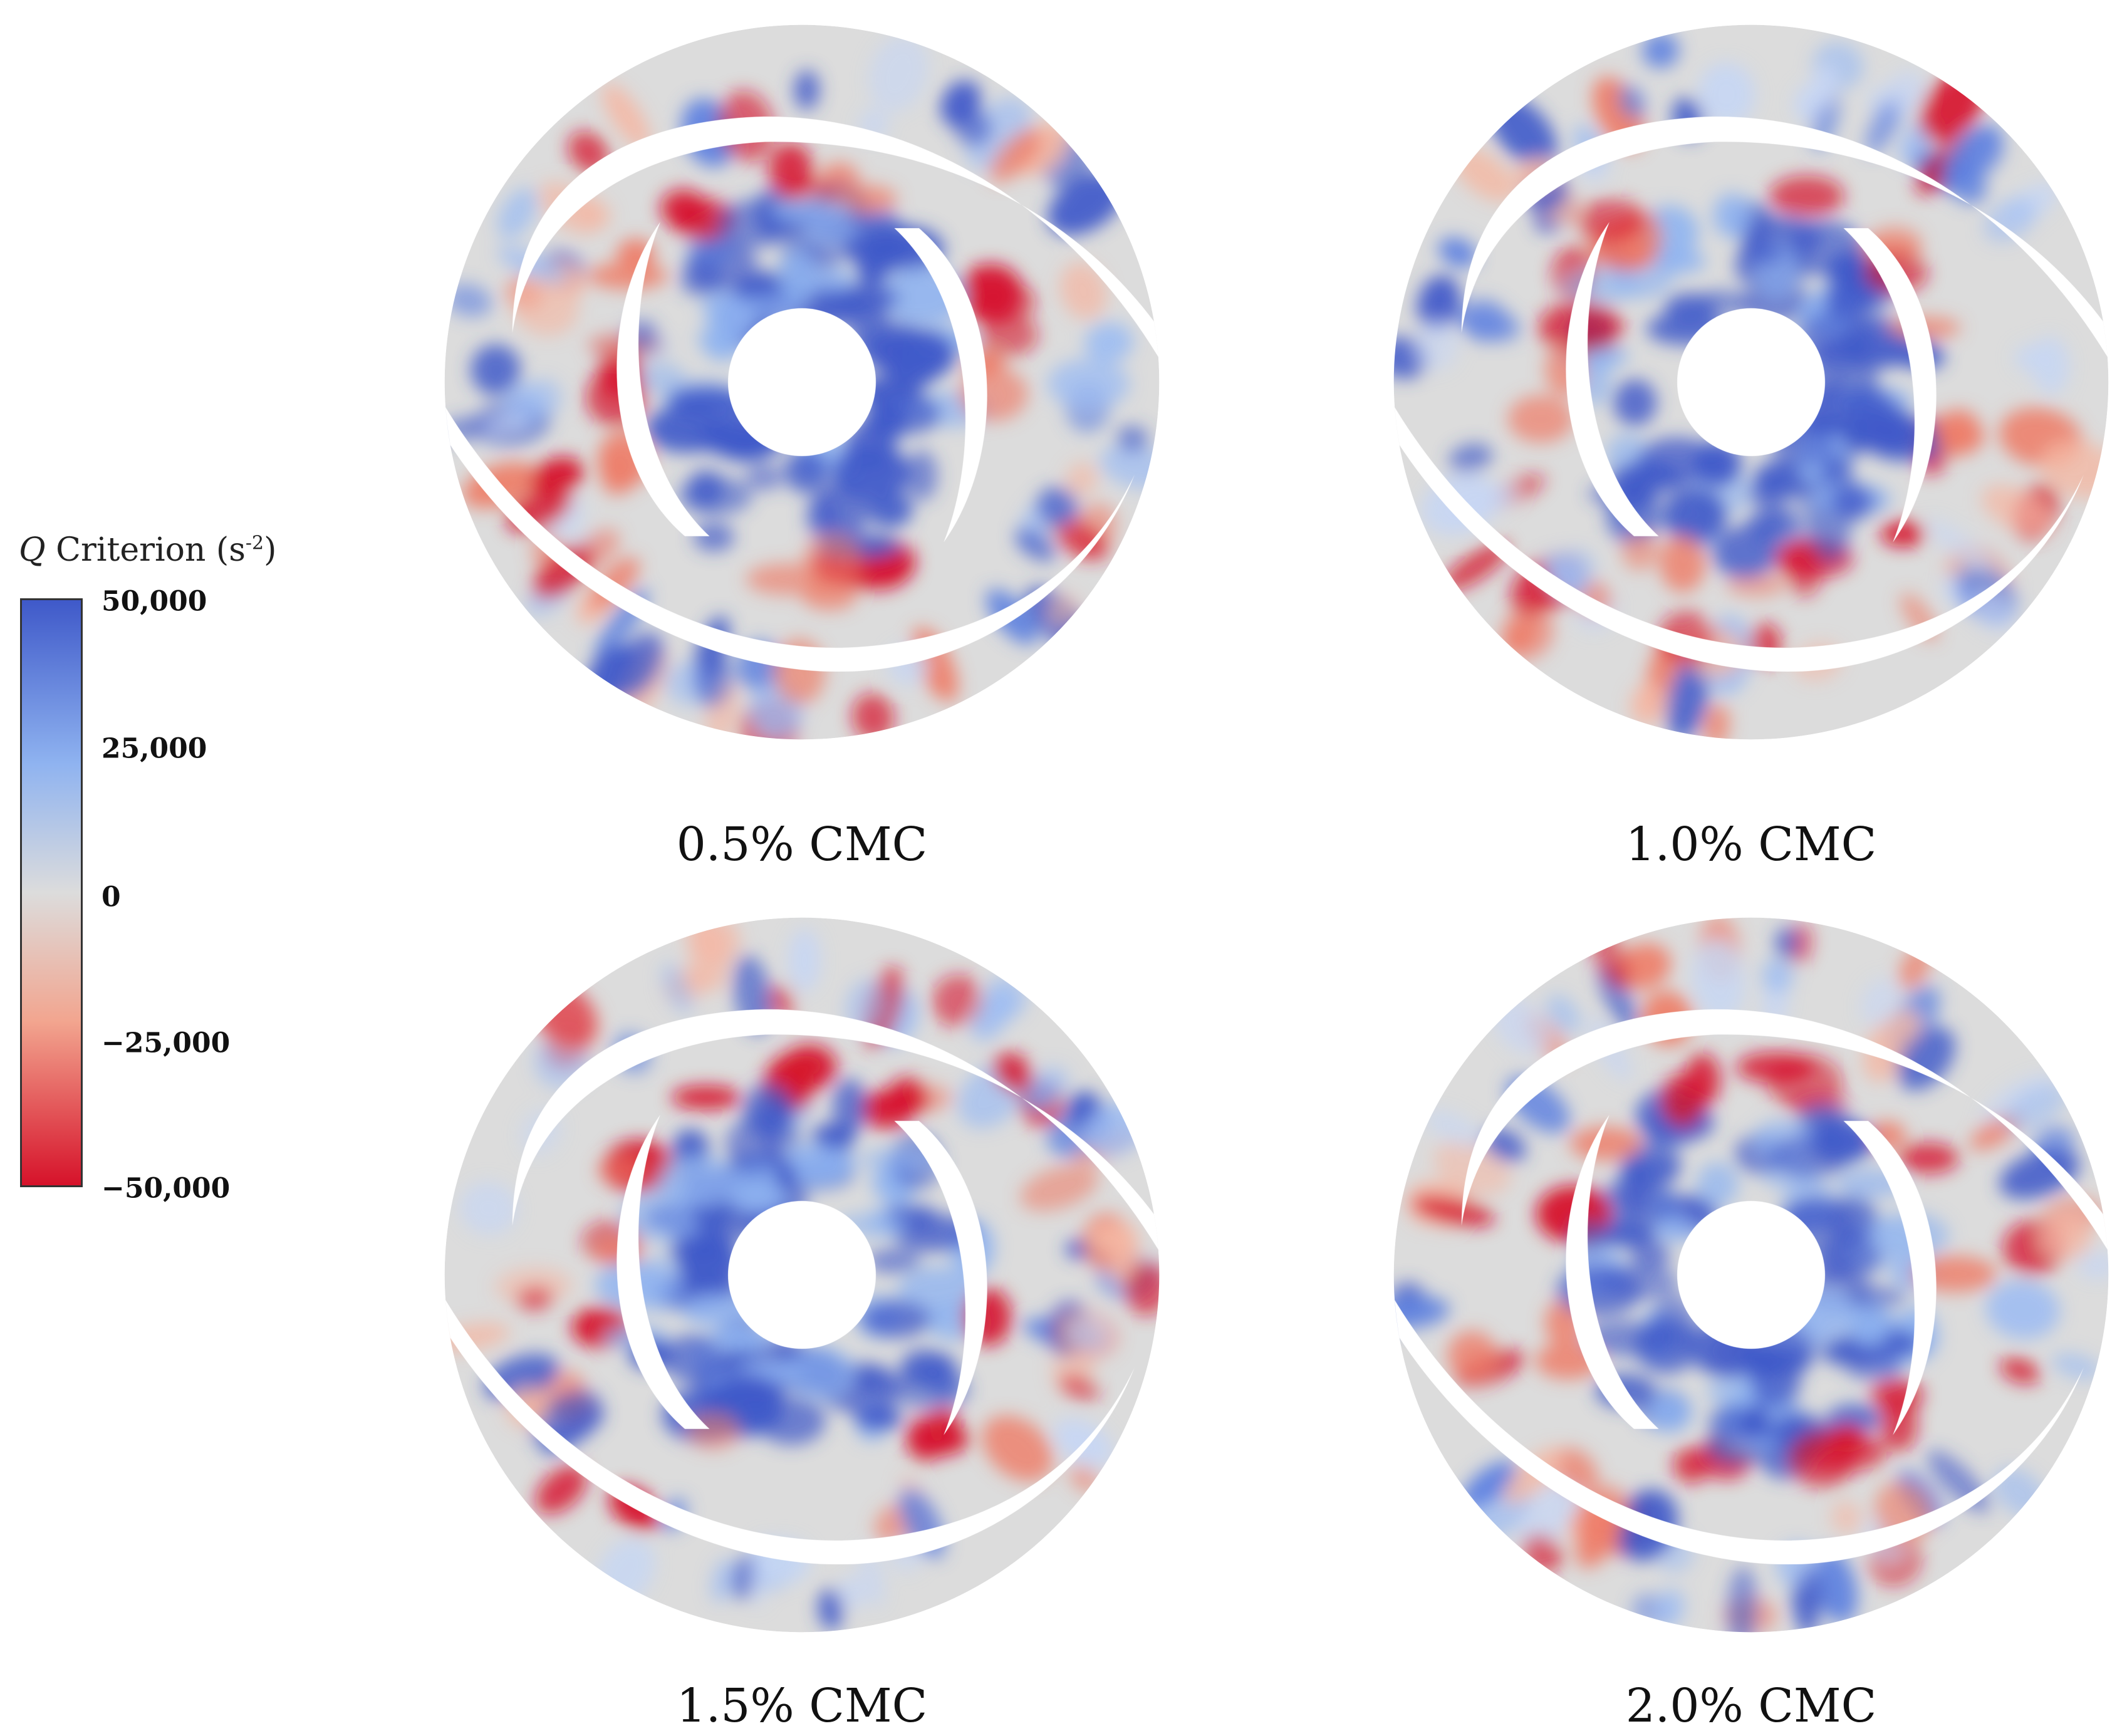 The height and width of the screenshot is (1736, 2127). What do you see at coordinates (1751, 844) in the screenshot?
I see `panel-caption-2: 1.0% CMC` at bounding box center [1751, 844].